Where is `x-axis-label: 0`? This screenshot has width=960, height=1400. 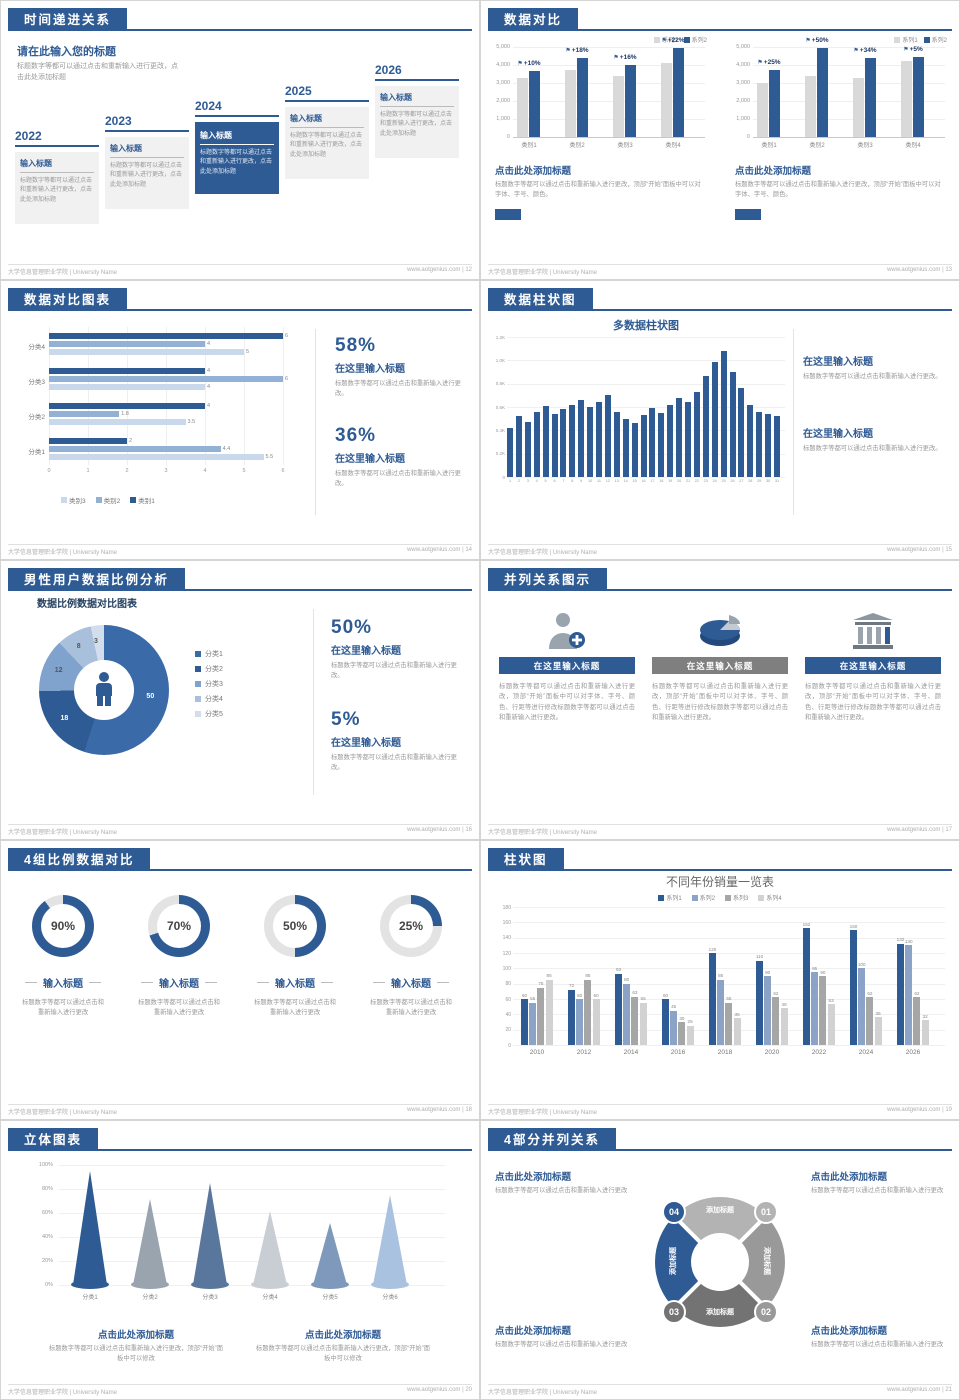
x-axis-label: 0 is located at coordinates (49, 471).